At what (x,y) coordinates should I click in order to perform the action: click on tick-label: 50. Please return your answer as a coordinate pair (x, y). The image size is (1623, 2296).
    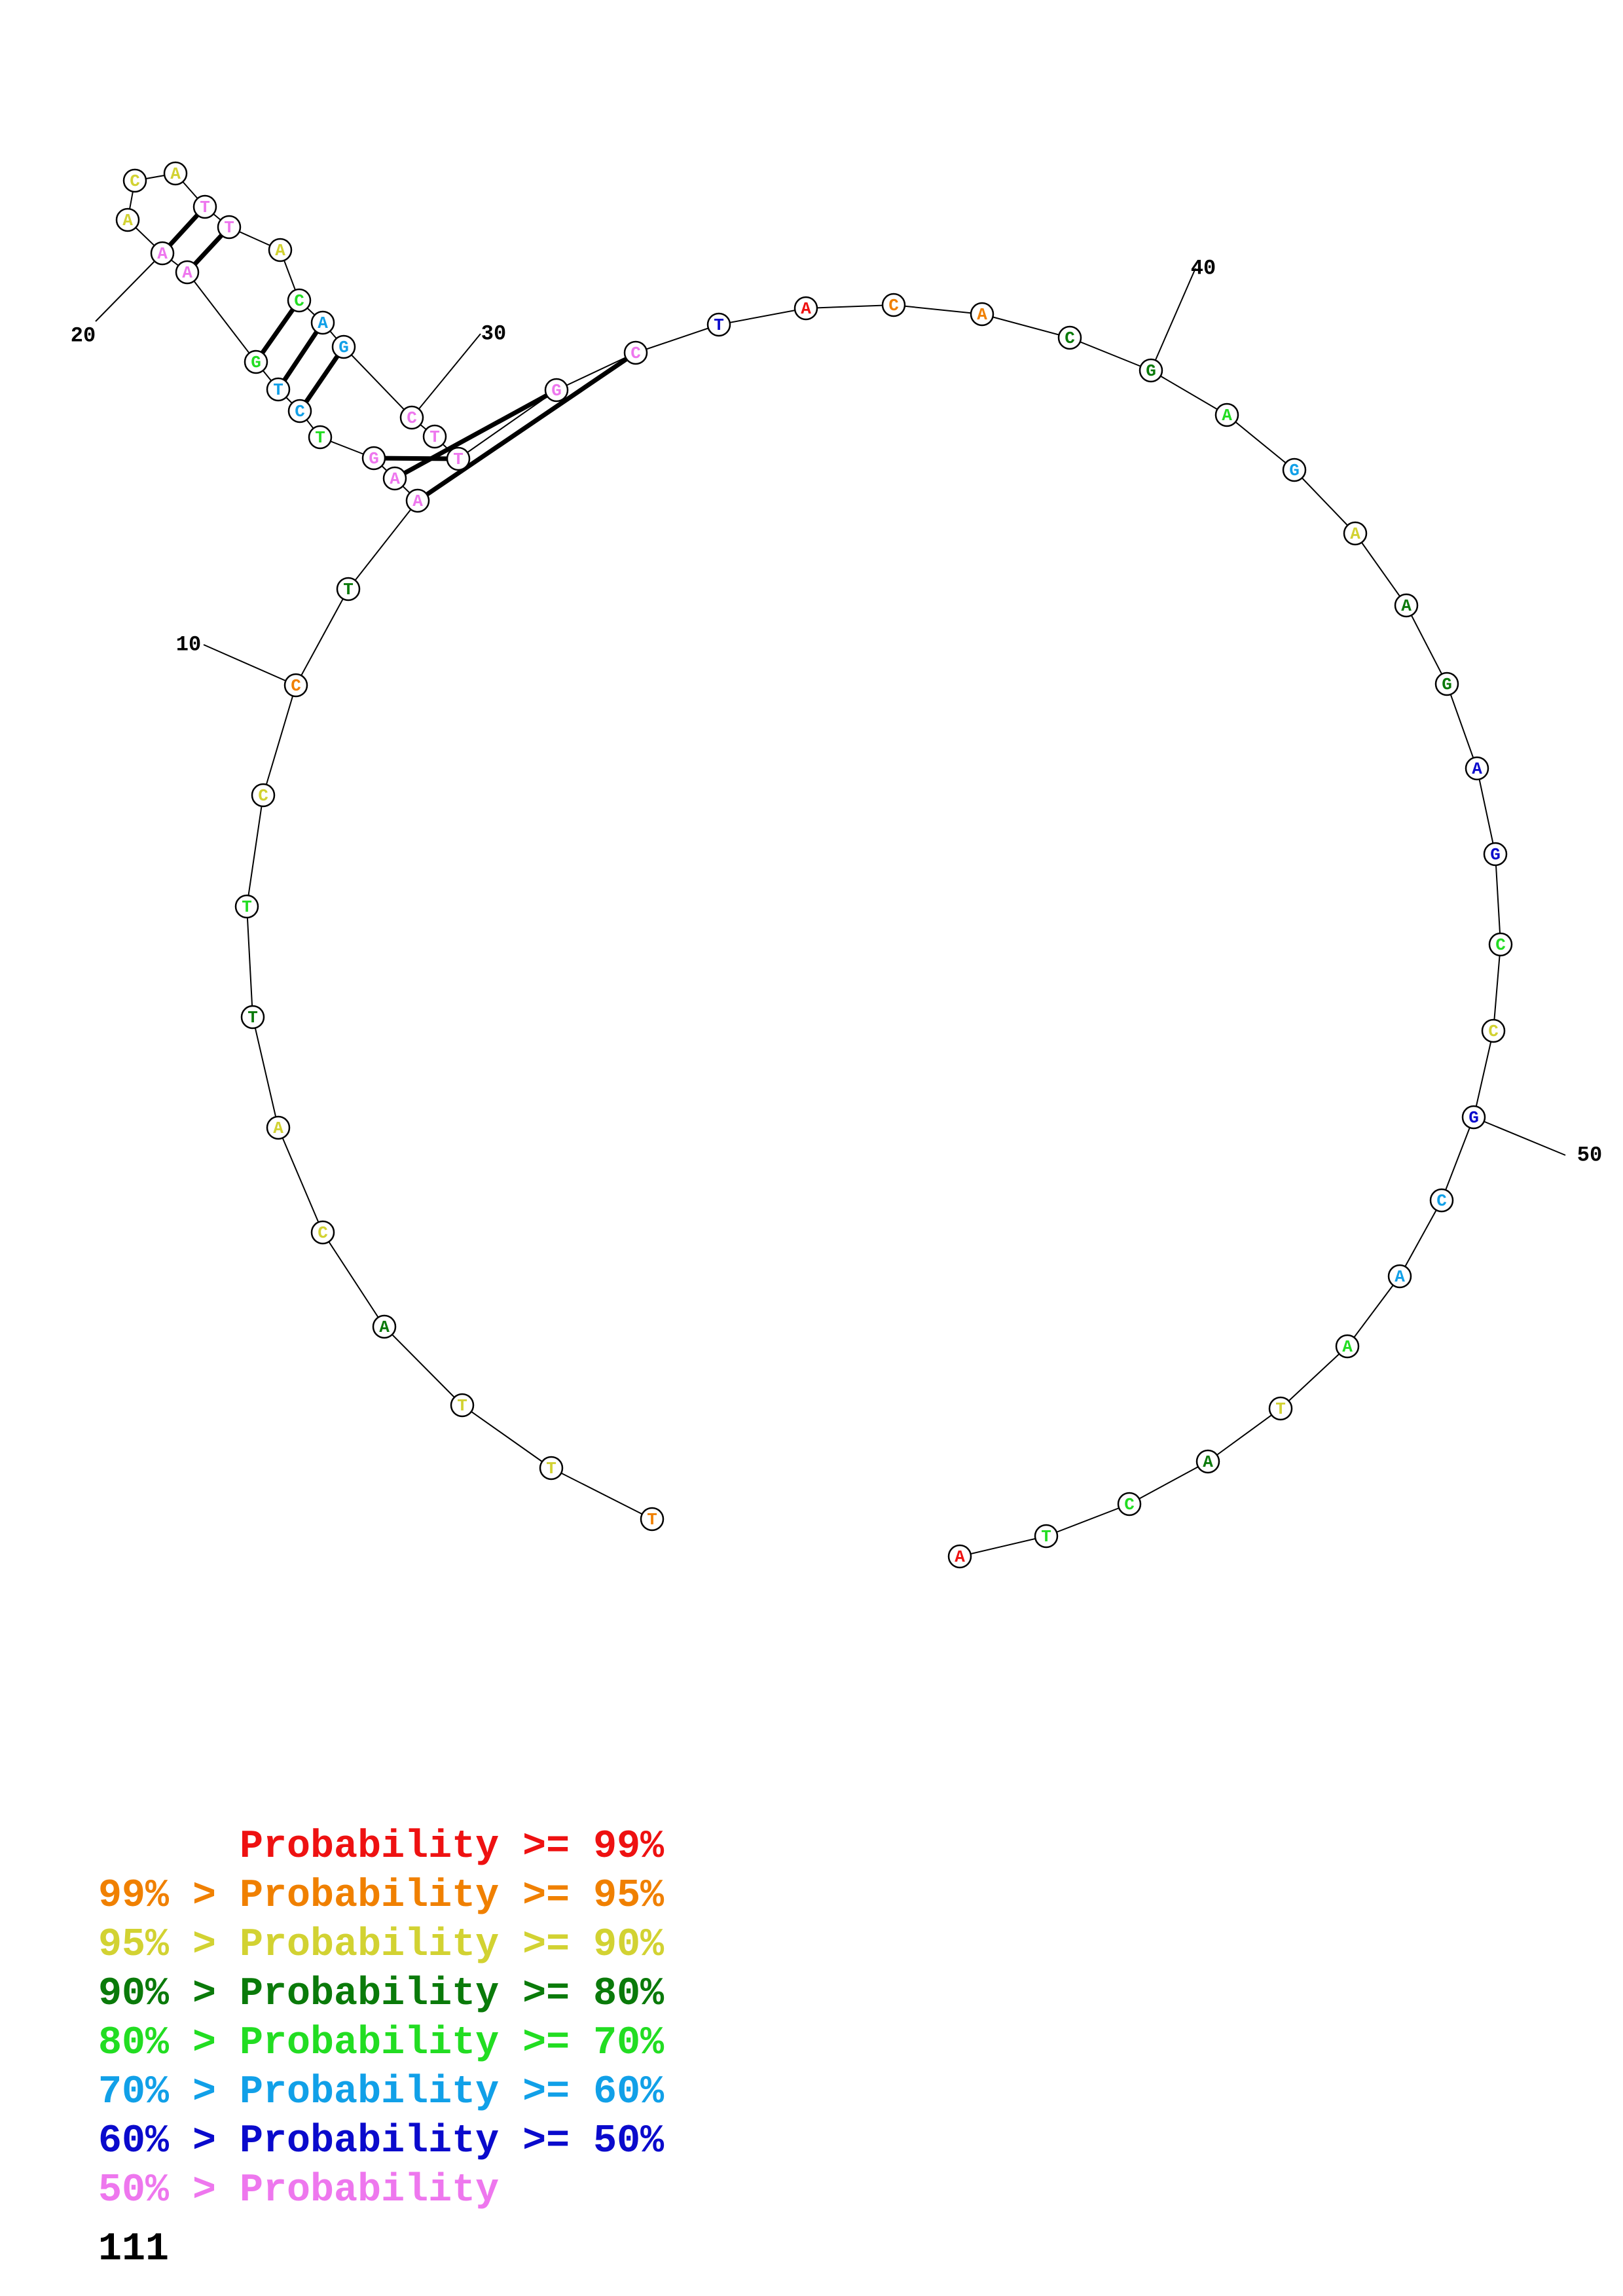
    Looking at the image, I should click on (1589, 1155).